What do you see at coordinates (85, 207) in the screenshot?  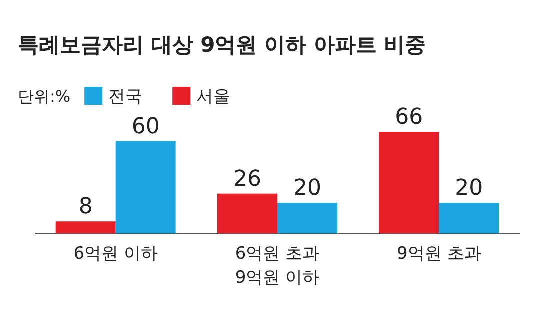 I see `data-label: 8` at bounding box center [85, 207].